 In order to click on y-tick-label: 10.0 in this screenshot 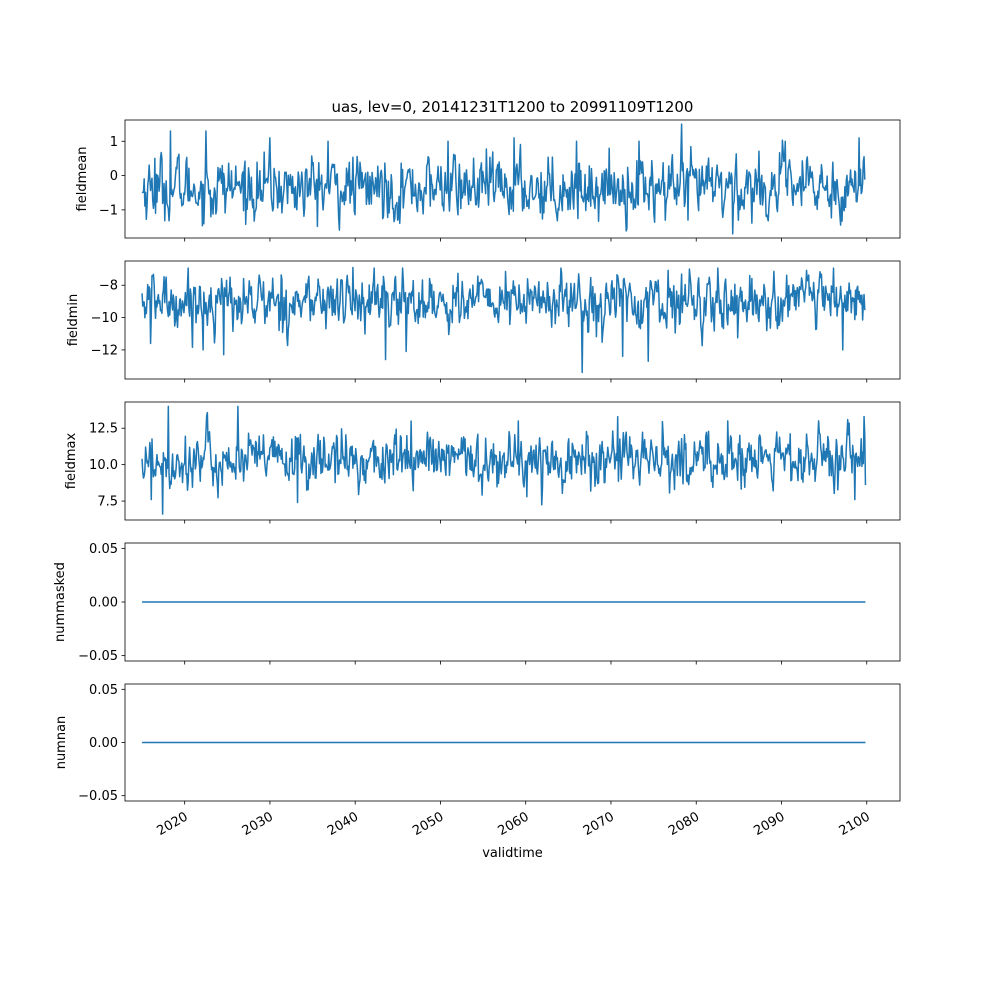, I will do `click(103, 465)`.